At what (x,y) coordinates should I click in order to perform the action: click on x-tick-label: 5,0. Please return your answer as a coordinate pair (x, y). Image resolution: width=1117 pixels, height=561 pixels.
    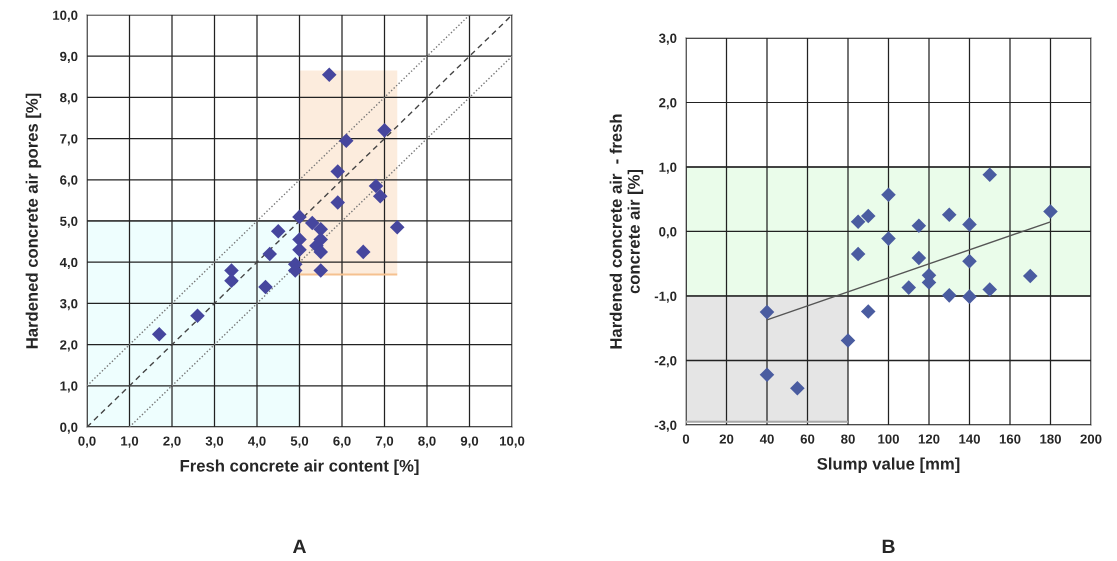
    Looking at the image, I should click on (299, 442).